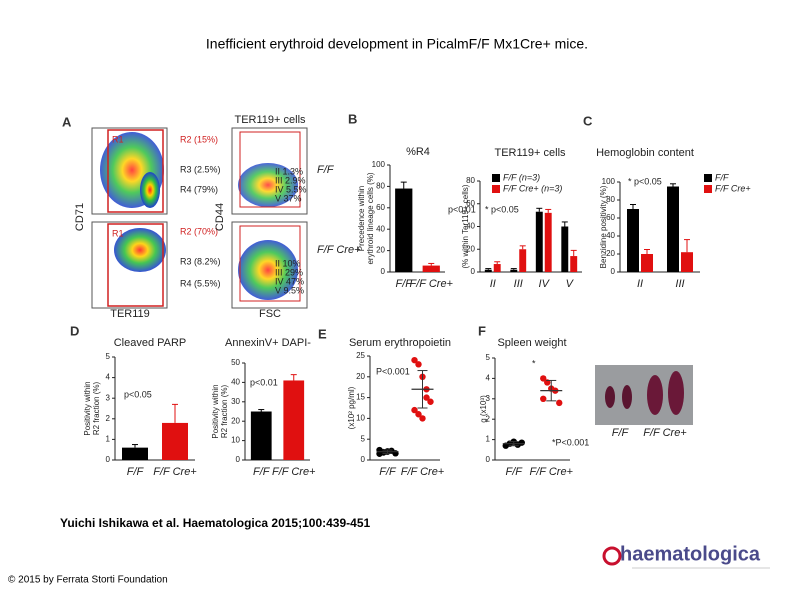 The height and width of the screenshot is (595, 794). Describe the element at coordinates (483, 409) in the screenshot. I see `y-axis-label: g (x10³)` at that location.